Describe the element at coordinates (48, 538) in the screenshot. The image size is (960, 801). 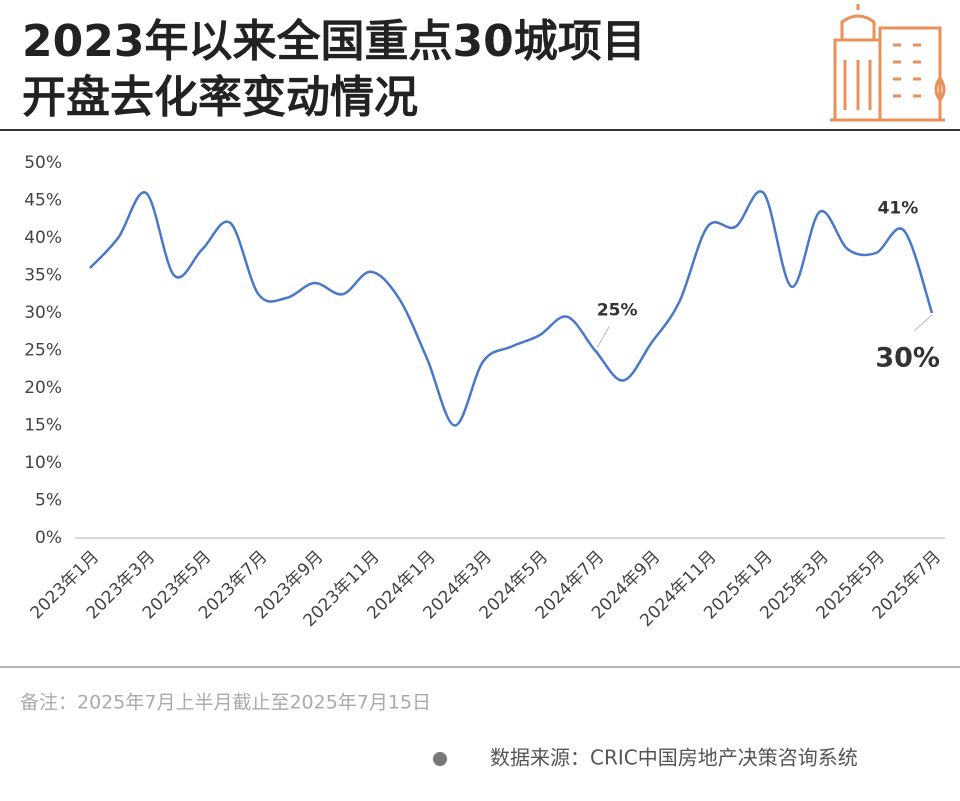
I see `y-tick-label: 0%` at that location.